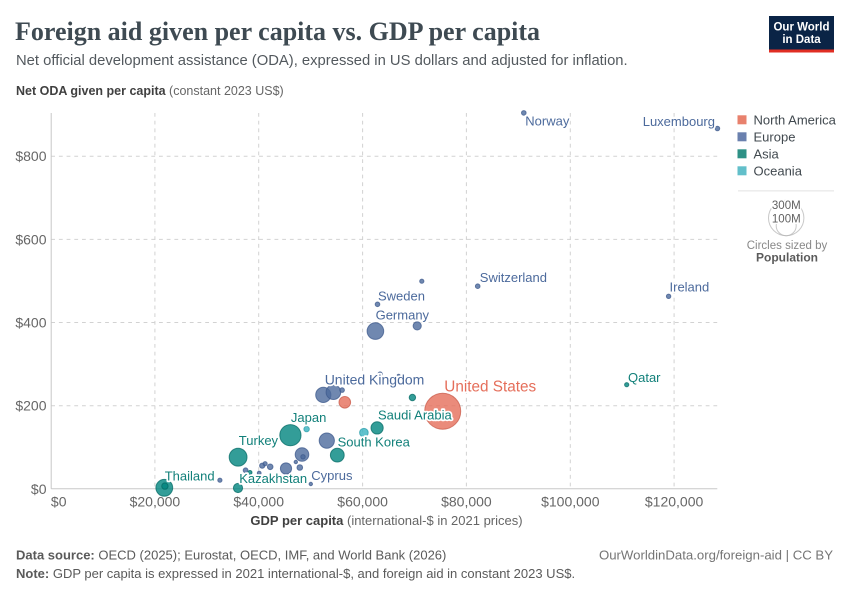  What do you see at coordinates (362, 502) in the screenshot?
I see `svg-text: $60,000` at bounding box center [362, 502].